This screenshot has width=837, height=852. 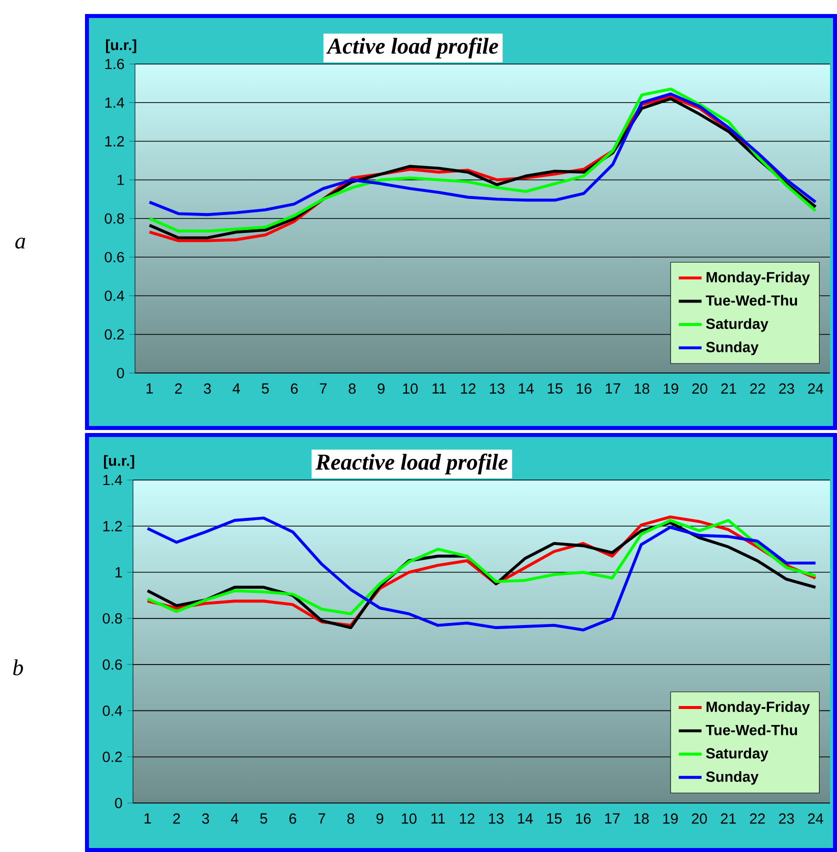 What do you see at coordinates (20, 243) in the screenshot?
I see `text: a` at bounding box center [20, 243].